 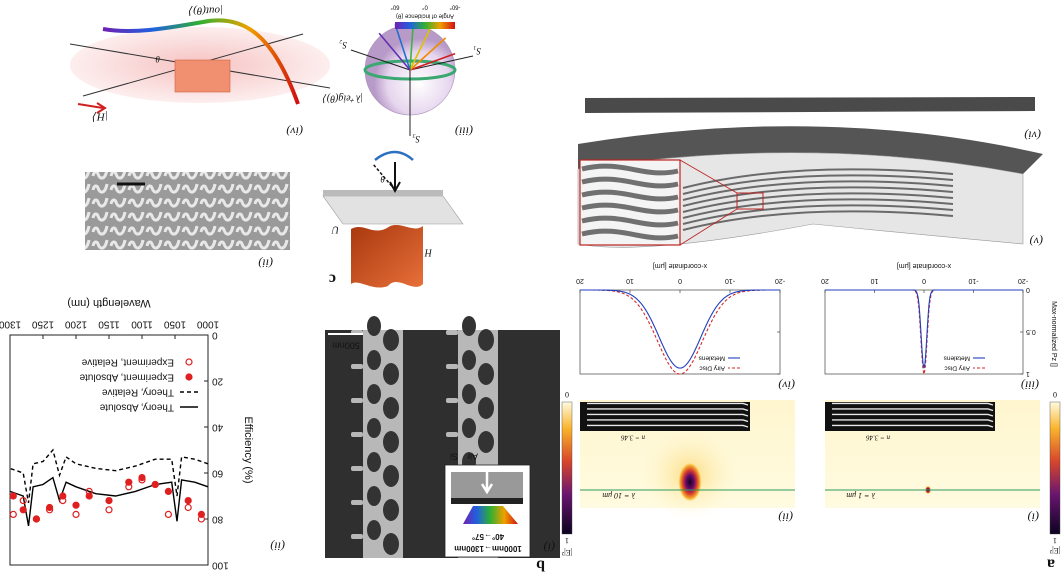 I want to click on grating-bar, so click(x=487, y=501).